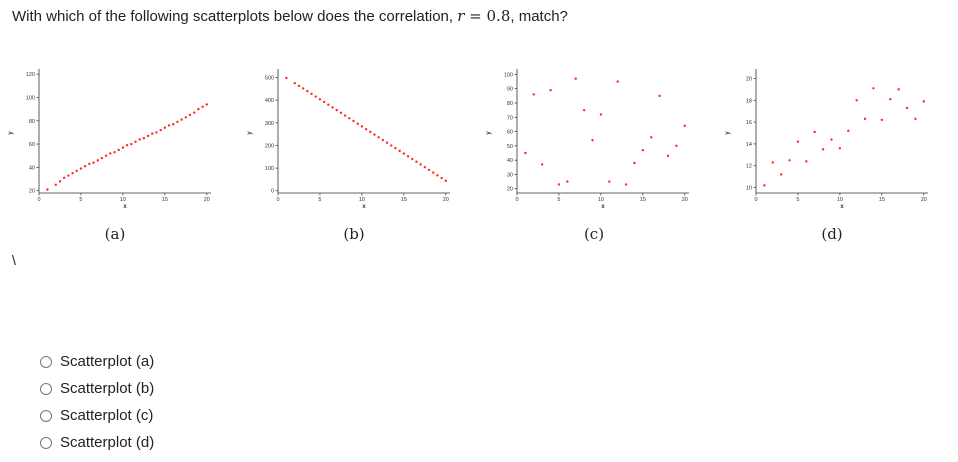 The height and width of the screenshot is (462, 958). What do you see at coordinates (594, 234) in the screenshot?
I see `caption-c: (c)` at bounding box center [594, 234].